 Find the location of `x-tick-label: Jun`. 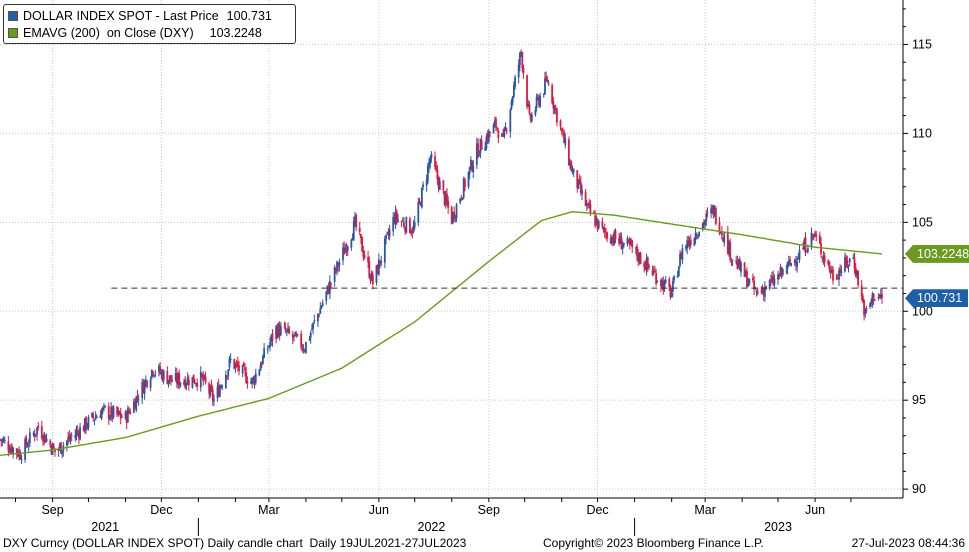

x-tick-label: Jun is located at coordinates (379, 510).